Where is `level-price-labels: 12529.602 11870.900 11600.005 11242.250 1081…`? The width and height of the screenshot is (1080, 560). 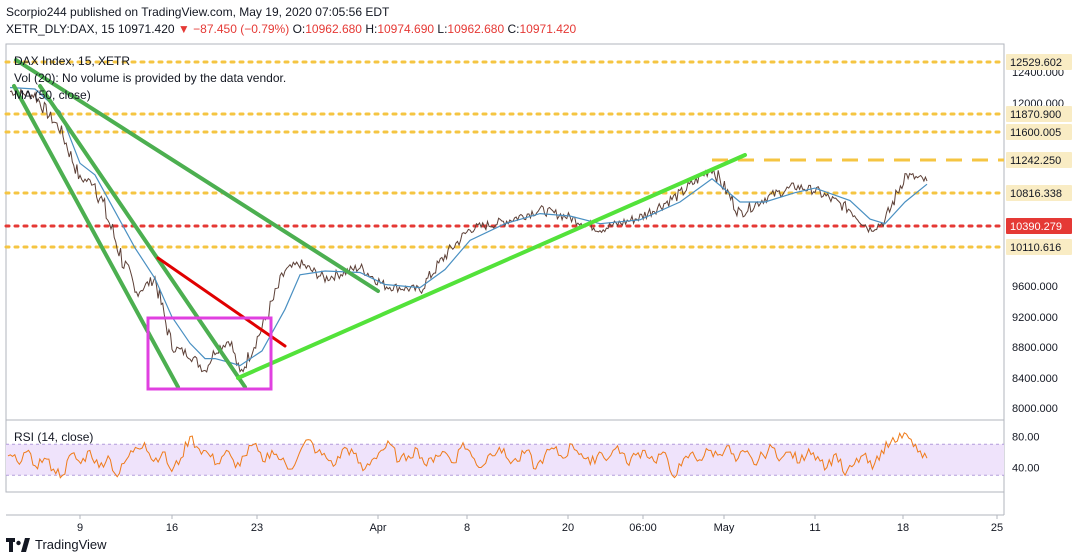 level-price-labels: 12529.602 11870.900 11600.005 11242.250 1081… is located at coordinates (1039, 154).